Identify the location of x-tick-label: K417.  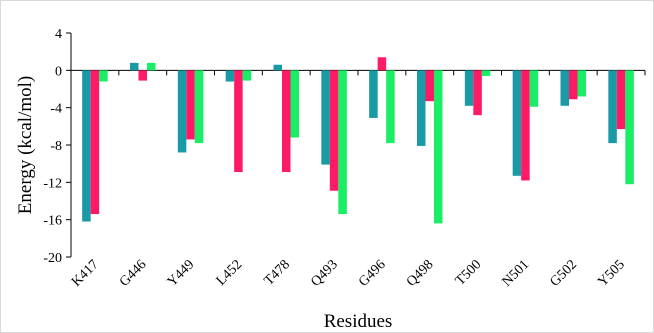
(85, 273).